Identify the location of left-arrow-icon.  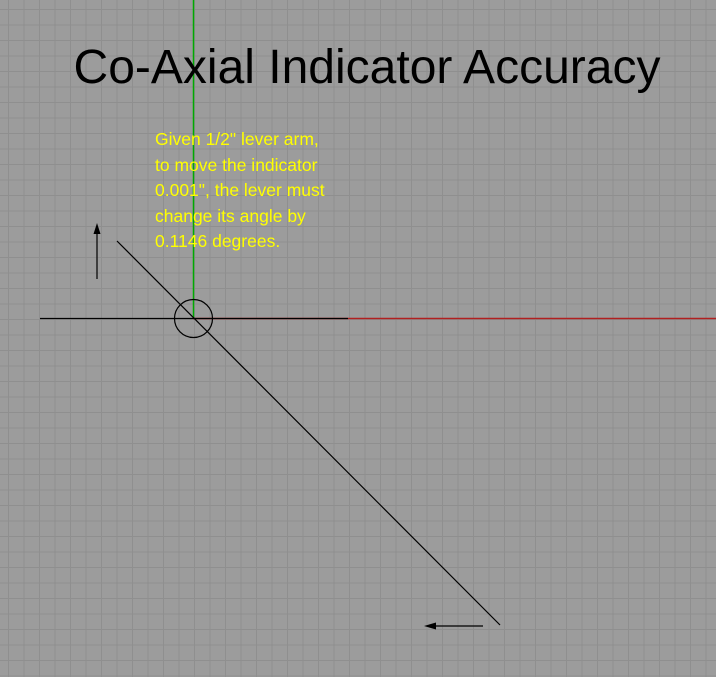
(453, 626).